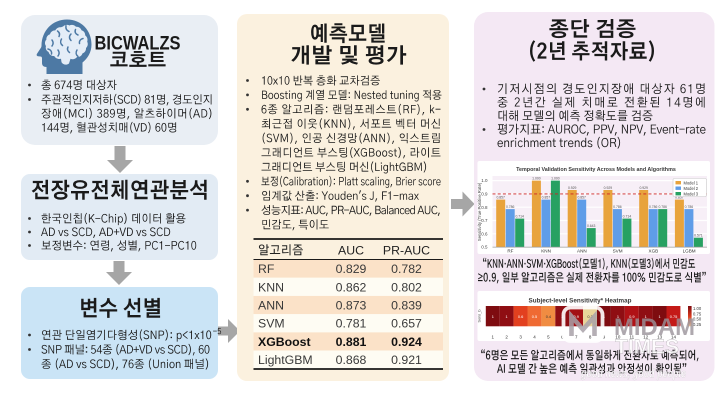 This screenshot has height=400, width=723. What do you see at coordinates (691, 188) in the screenshot?
I see `svg-text: Model 2` at bounding box center [691, 188].